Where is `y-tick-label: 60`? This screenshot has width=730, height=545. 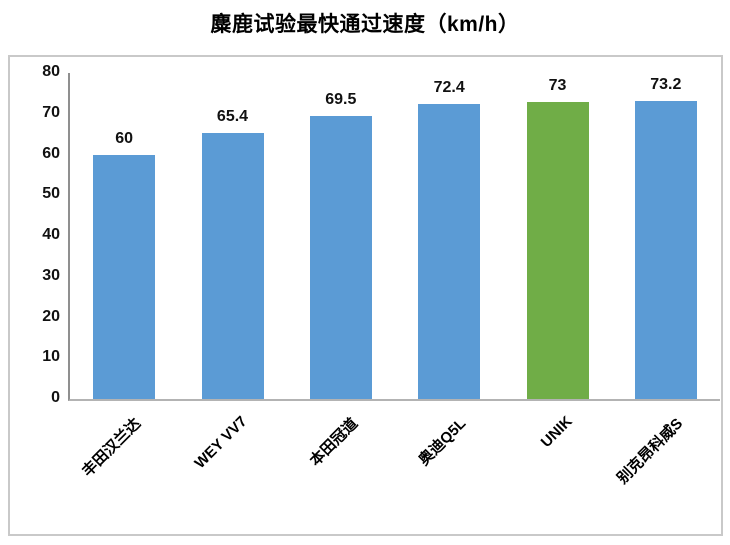
y-tick-label: 60 is located at coordinates (51, 153).